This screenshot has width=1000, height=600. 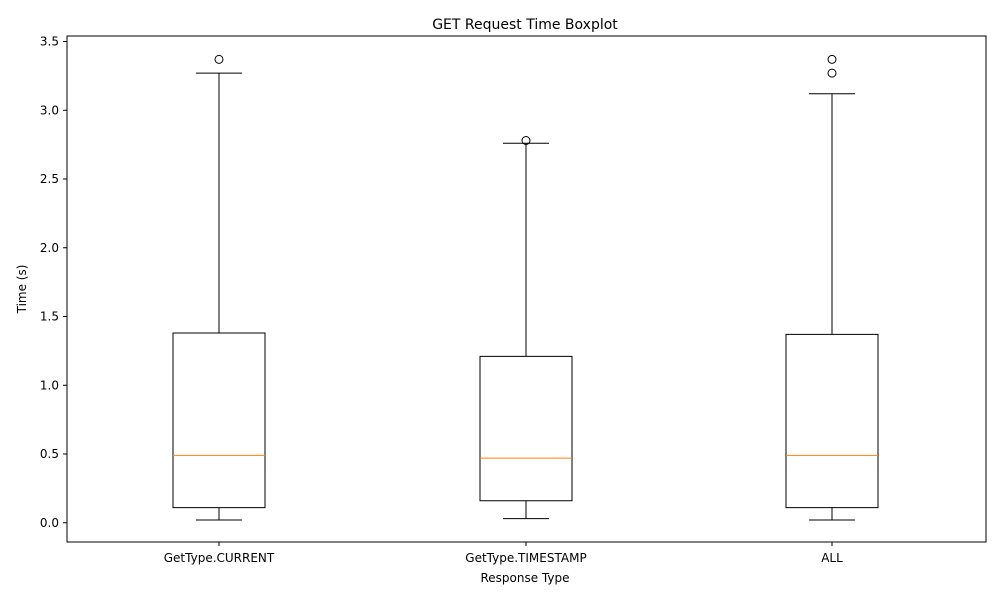 I want to click on x-tick-label: ALL, so click(x=832, y=558).